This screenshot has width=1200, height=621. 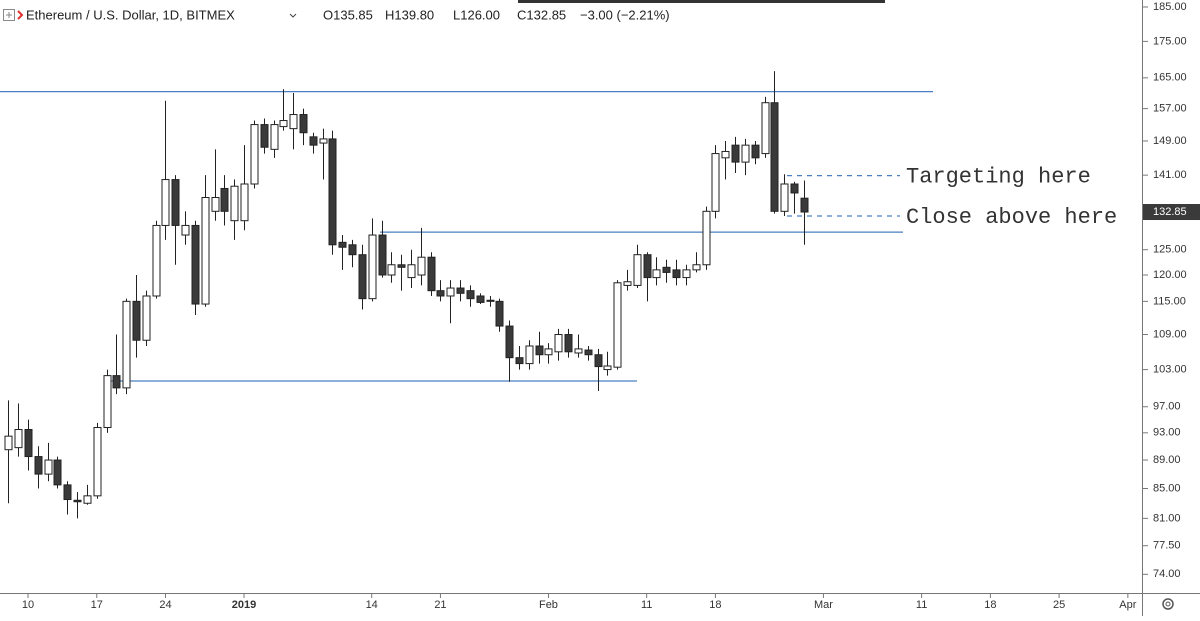 I want to click on legend-value: C132.85, so click(x=541, y=14).